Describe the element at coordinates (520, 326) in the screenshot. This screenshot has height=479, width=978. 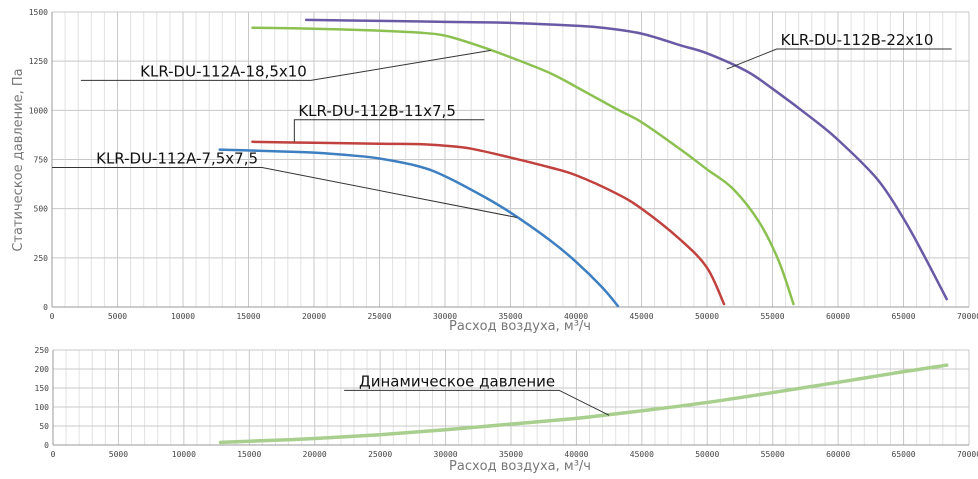
I see `top-x-axis-label: Расход воздуха, м³/ч` at that location.